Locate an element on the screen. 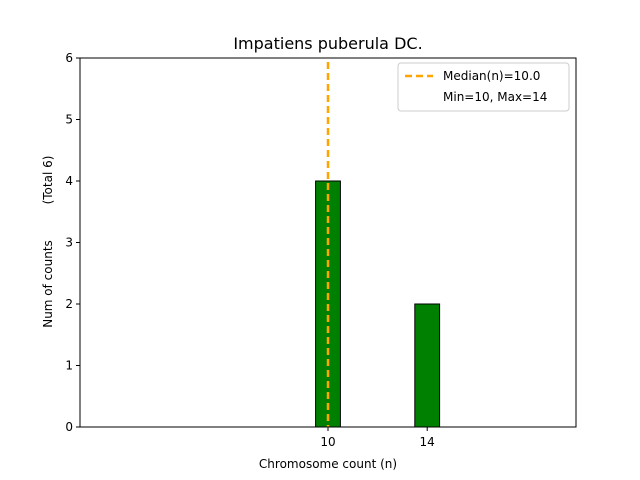 The width and height of the screenshot is (640, 480). y-axis-label: Num of counts is located at coordinates (48, 284).